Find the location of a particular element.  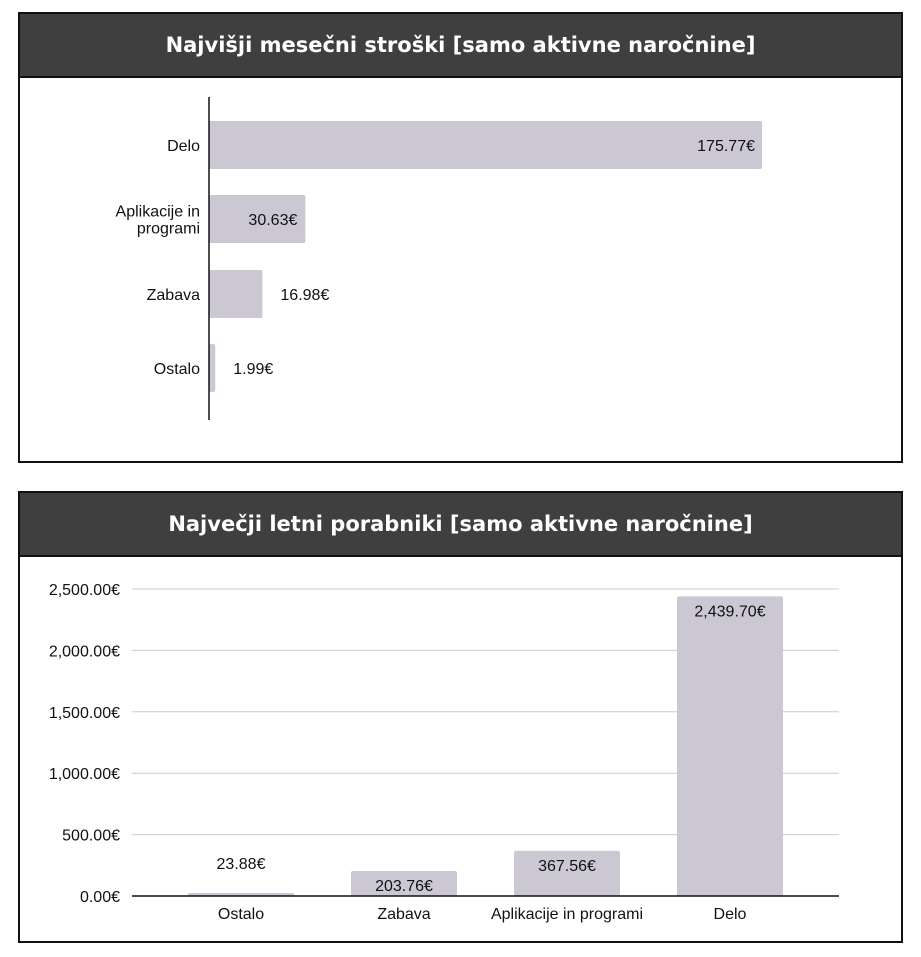

value-label-2: 16.98€ is located at coordinates (304, 295).